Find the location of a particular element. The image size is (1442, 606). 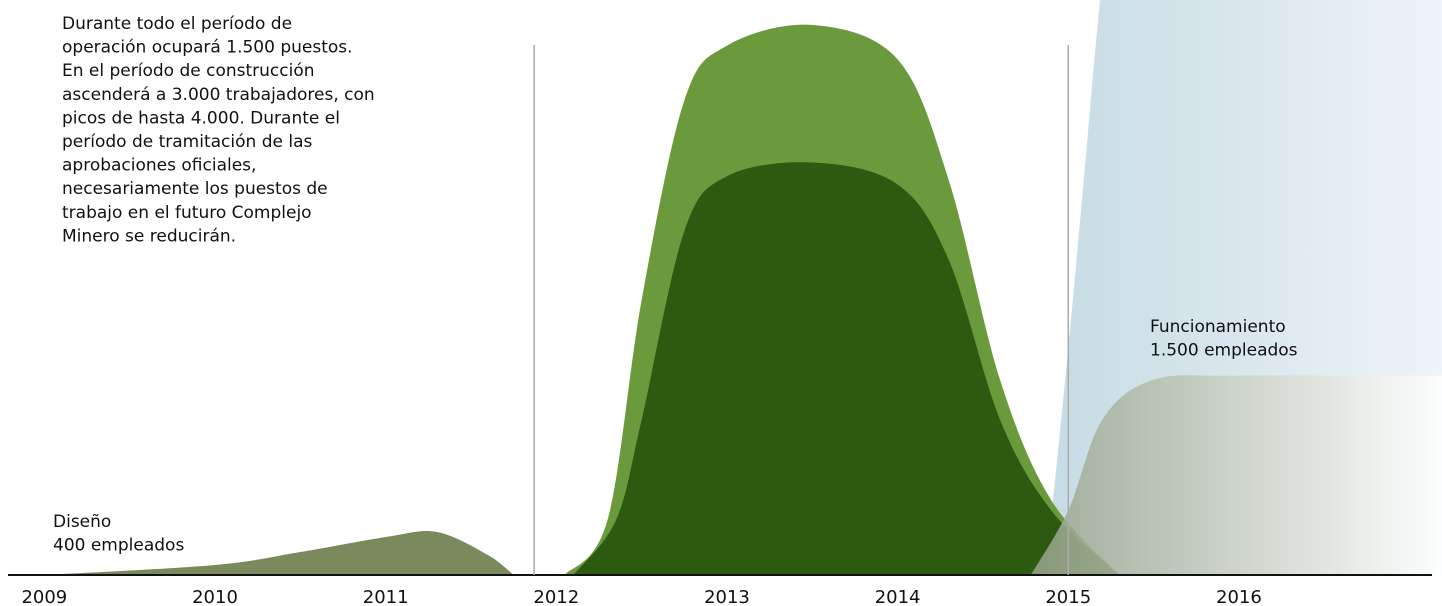

annotation: 400 empleados is located at coordinates (118, 546).